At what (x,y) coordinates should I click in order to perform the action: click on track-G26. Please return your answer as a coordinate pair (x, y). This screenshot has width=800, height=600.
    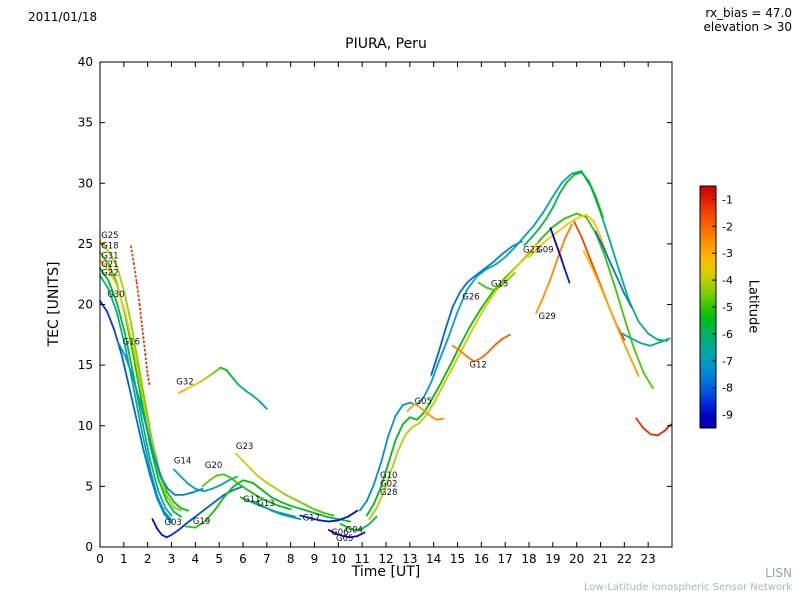
    Looking at the image, I should click on (479, 273).